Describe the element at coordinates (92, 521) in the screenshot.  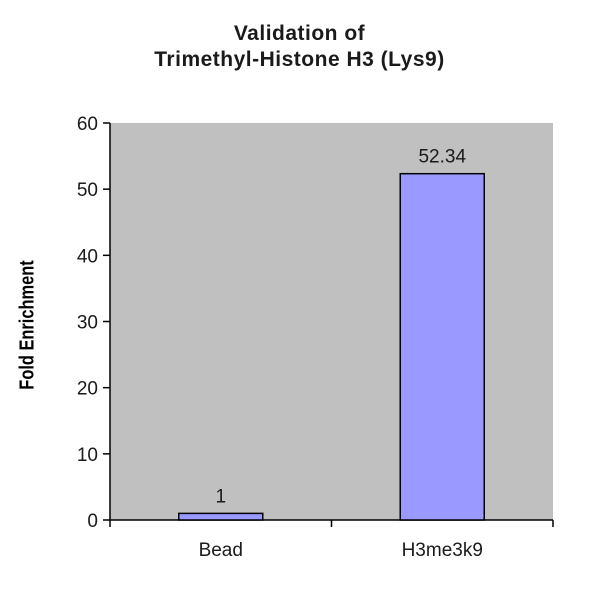
I see `y-tick-label: 0` at that location.